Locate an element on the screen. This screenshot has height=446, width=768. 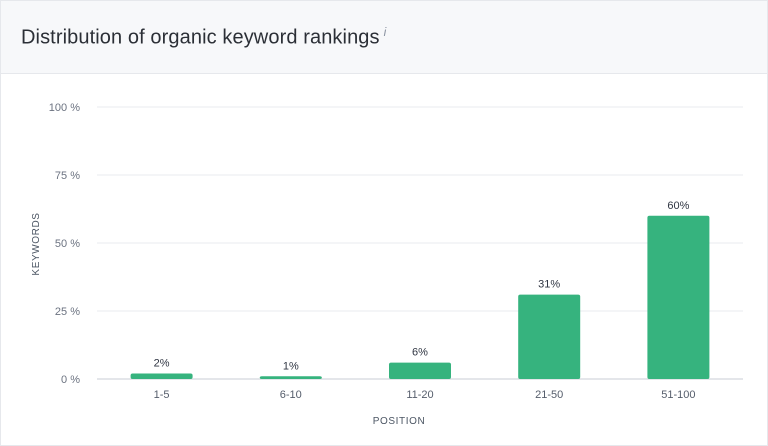
y-tick-labels: 0 % 25 % 50 % 75 % 100 % is located at coordinates (64, 244).